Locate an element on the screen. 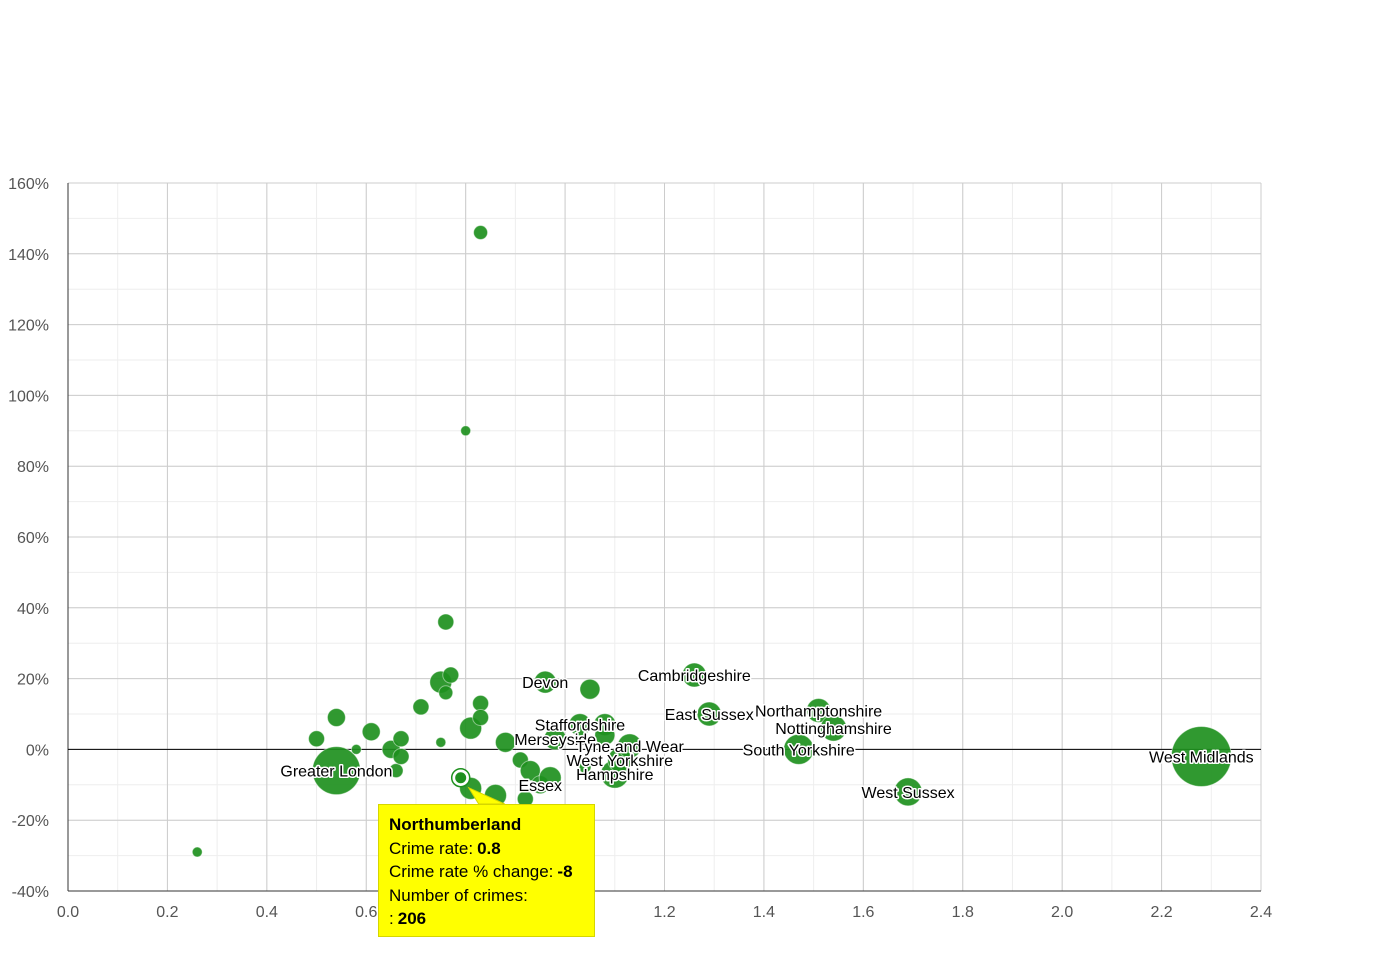 The image size is (1390, 980). bubble-label: Greater London is located at coordinates (336, 772).